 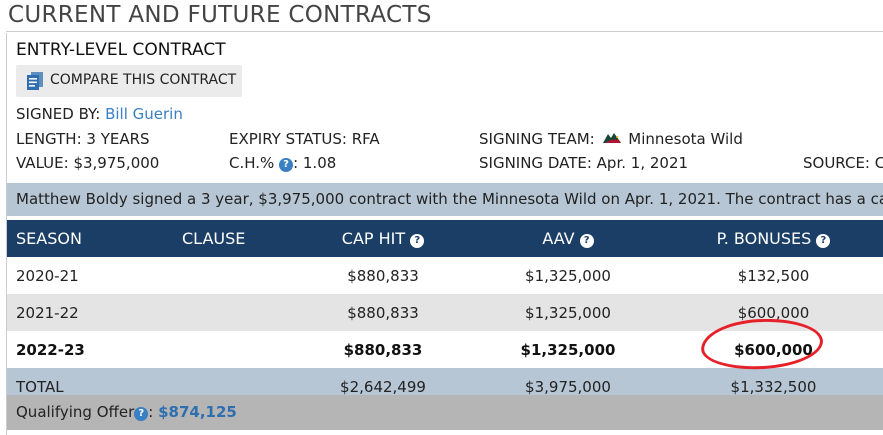 I want to click on signing-team-value: Minnesota Wild, so click(x=685, y=139).